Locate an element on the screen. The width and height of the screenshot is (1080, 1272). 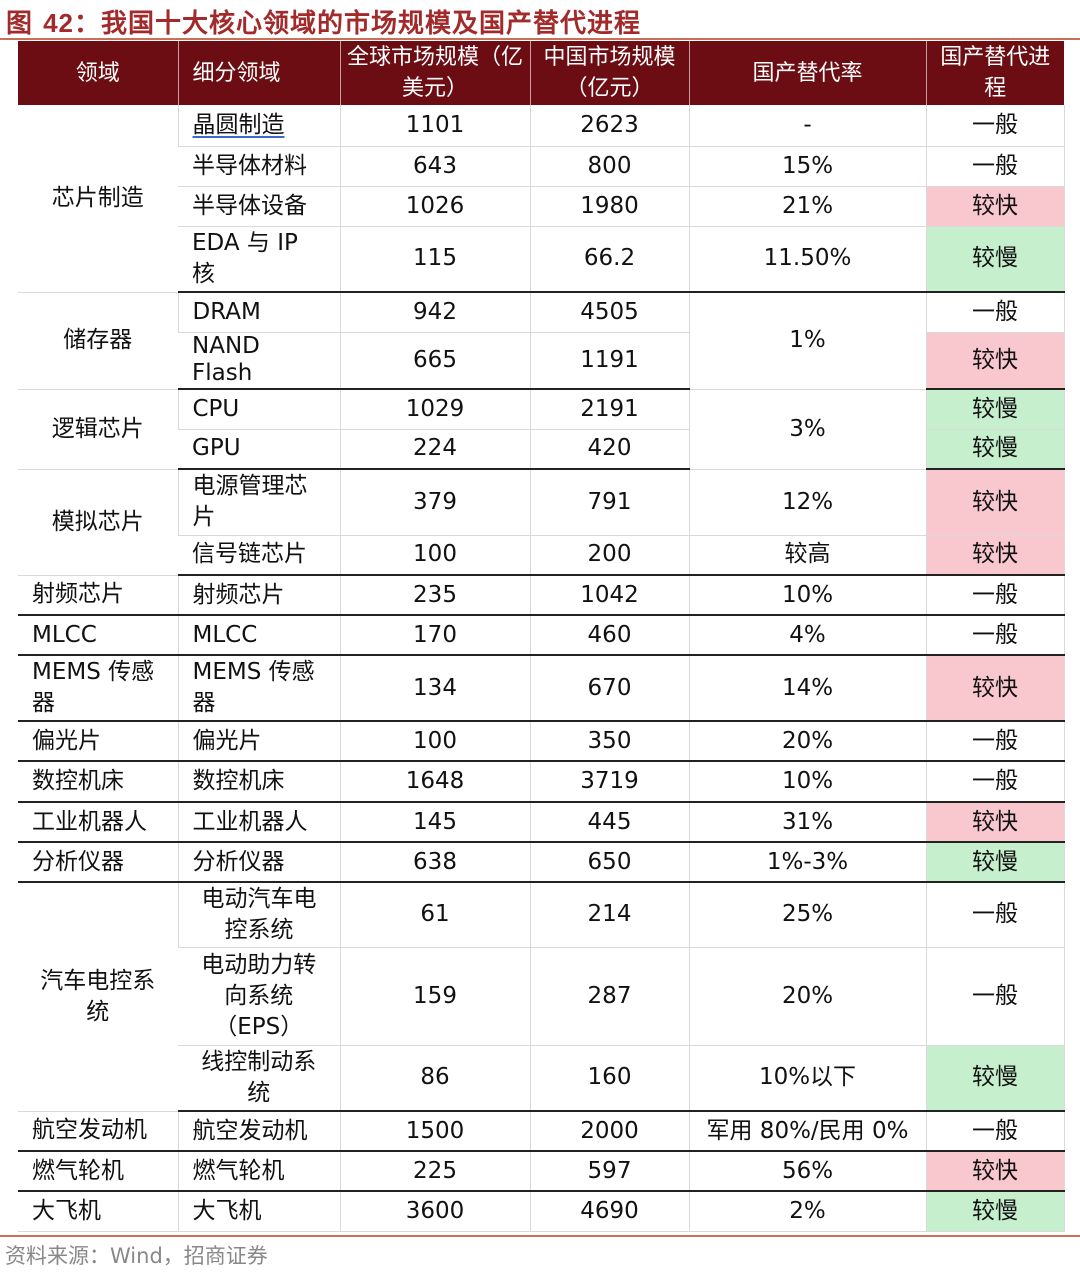
subdomain-cell: 半导体设备 is located at coordinates (259, 206).